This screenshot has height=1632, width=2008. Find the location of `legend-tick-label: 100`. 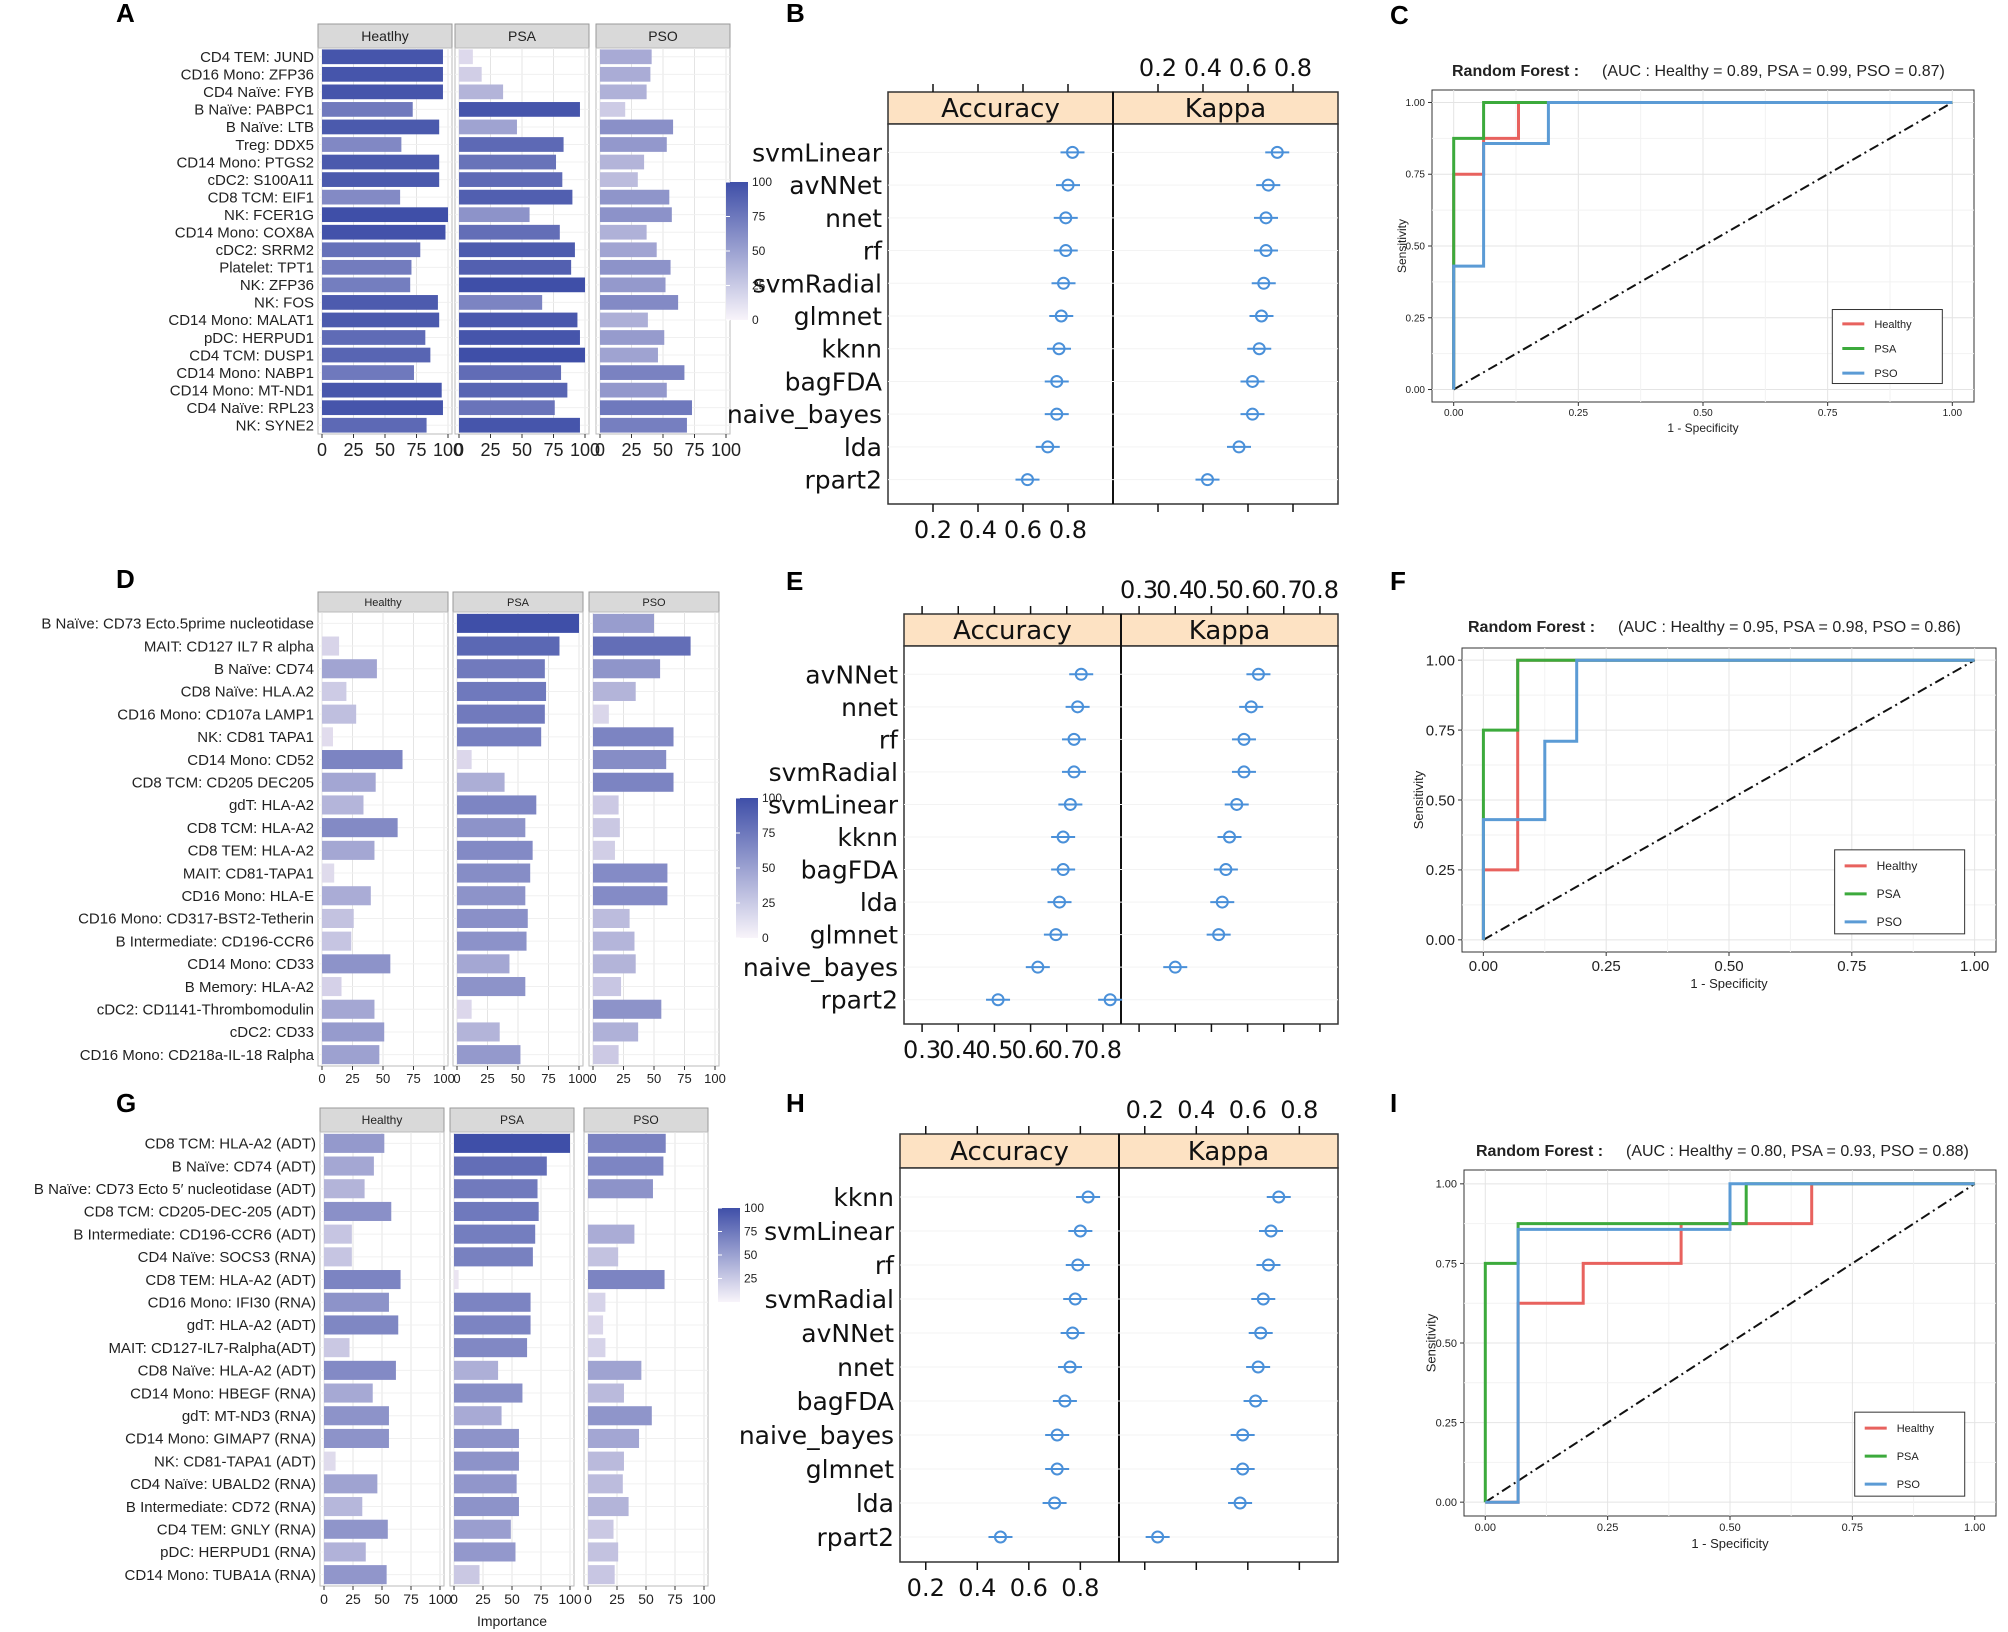

legend-tick-label: 100 is located at coordinates (762, 182).